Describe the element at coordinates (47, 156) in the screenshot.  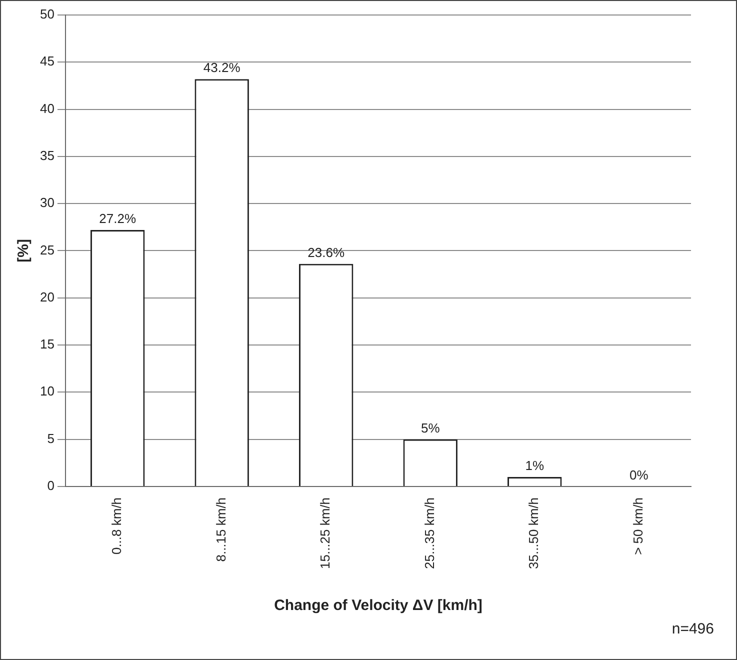
I see `y-tick-label: 35` at that location.